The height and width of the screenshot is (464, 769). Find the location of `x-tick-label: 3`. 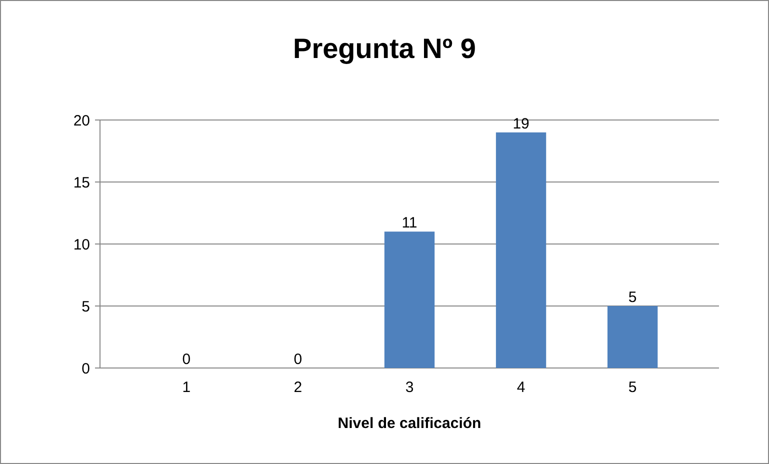

x-tick-label: 3 is located at coordinates (409, 387).